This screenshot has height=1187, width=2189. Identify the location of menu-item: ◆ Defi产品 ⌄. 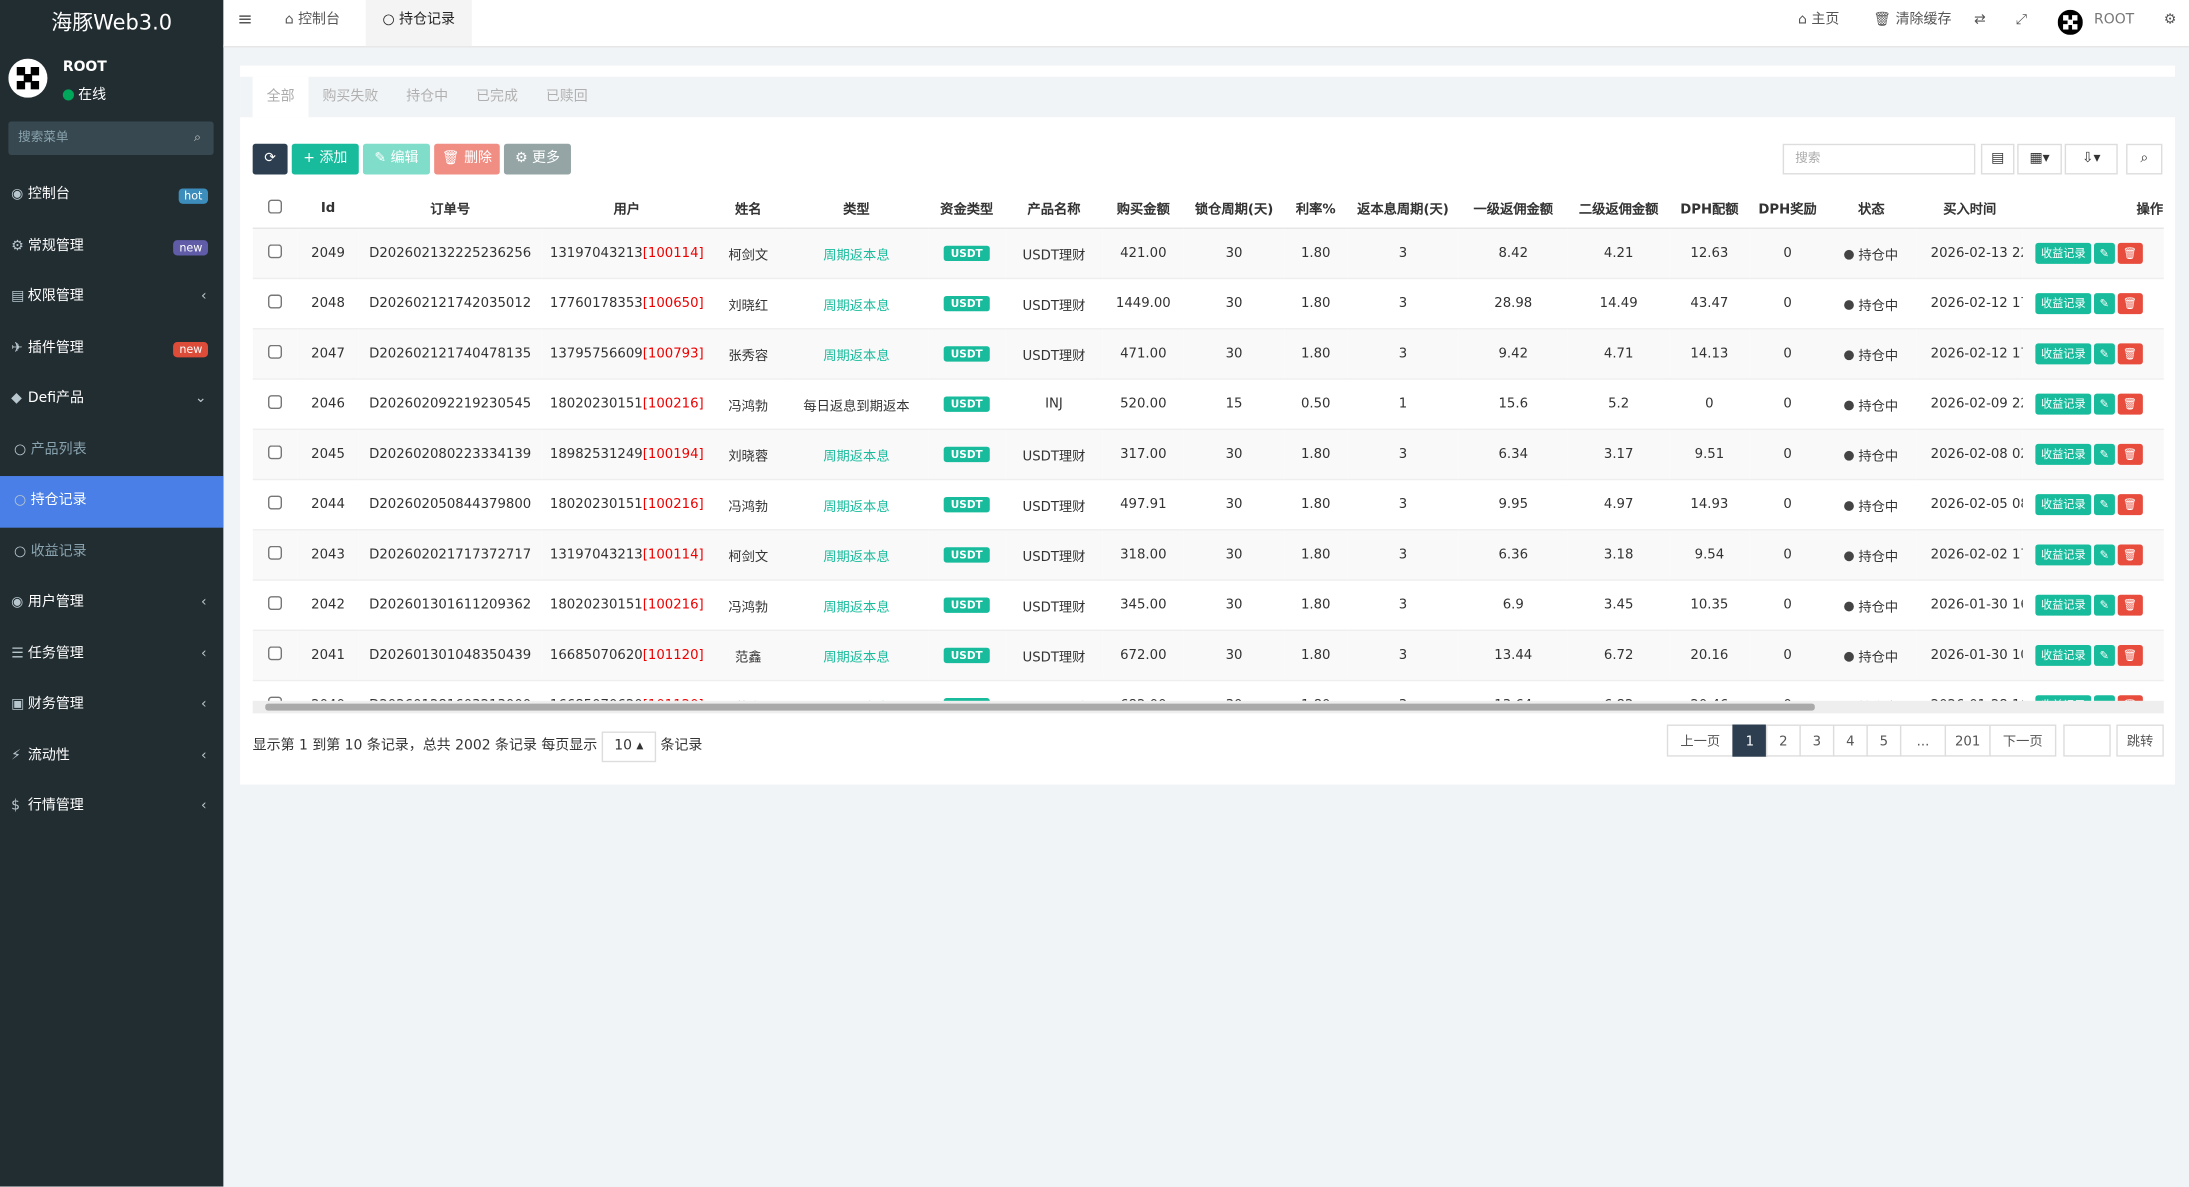
(111, 399).